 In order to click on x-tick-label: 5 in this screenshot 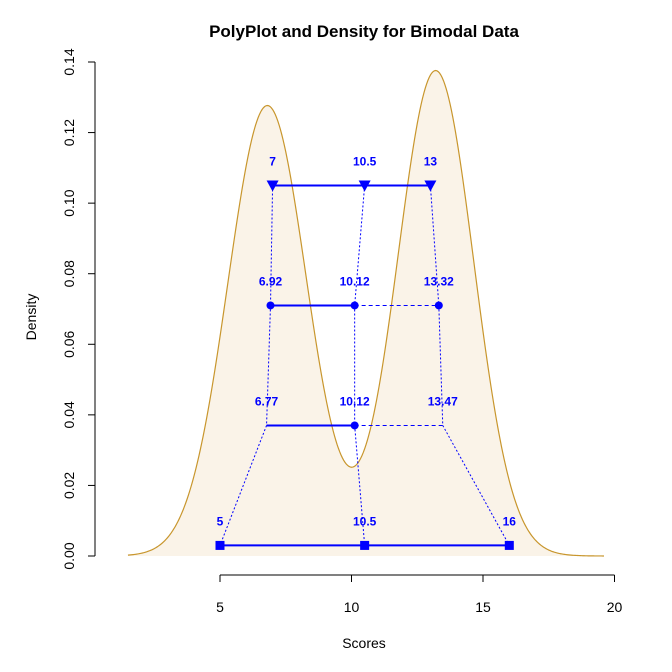, I will do `click(220, 607)`.